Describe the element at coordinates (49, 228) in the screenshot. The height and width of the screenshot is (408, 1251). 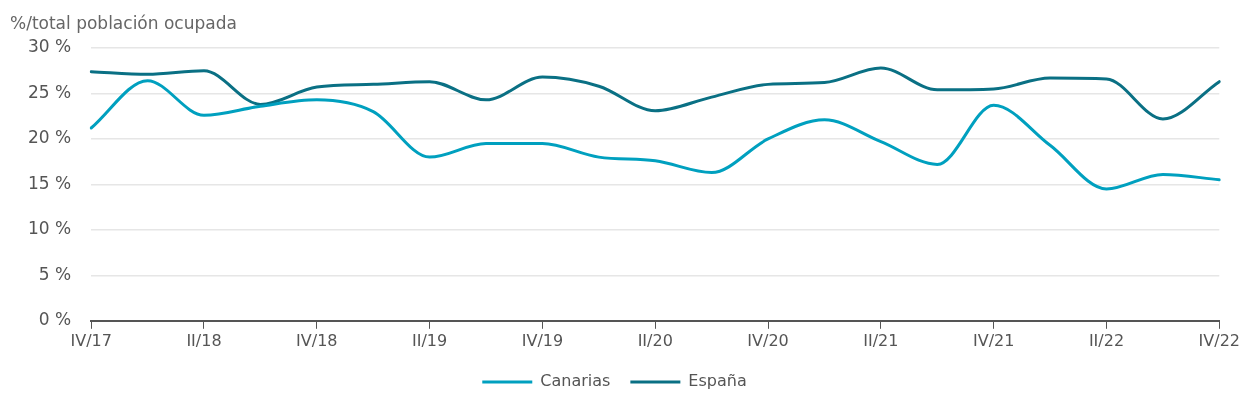
I see `y-tick-label: 10 %` at that location.